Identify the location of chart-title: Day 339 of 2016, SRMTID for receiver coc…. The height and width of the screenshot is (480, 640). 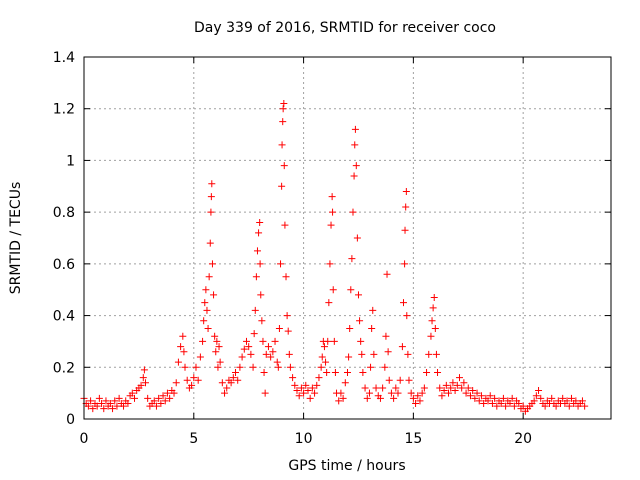
(345, 28).